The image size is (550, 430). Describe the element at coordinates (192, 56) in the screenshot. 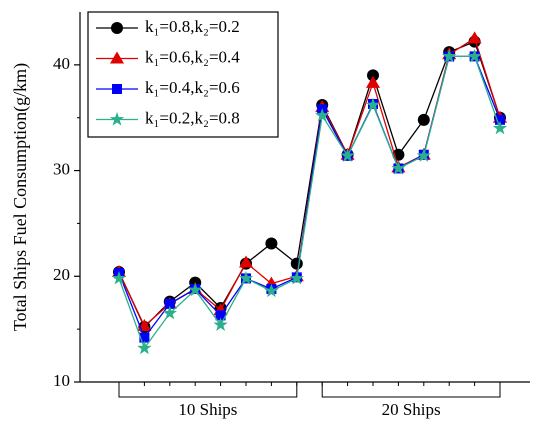

I see `legend-label: k₁=0.6,k₂=0.4` at that location.